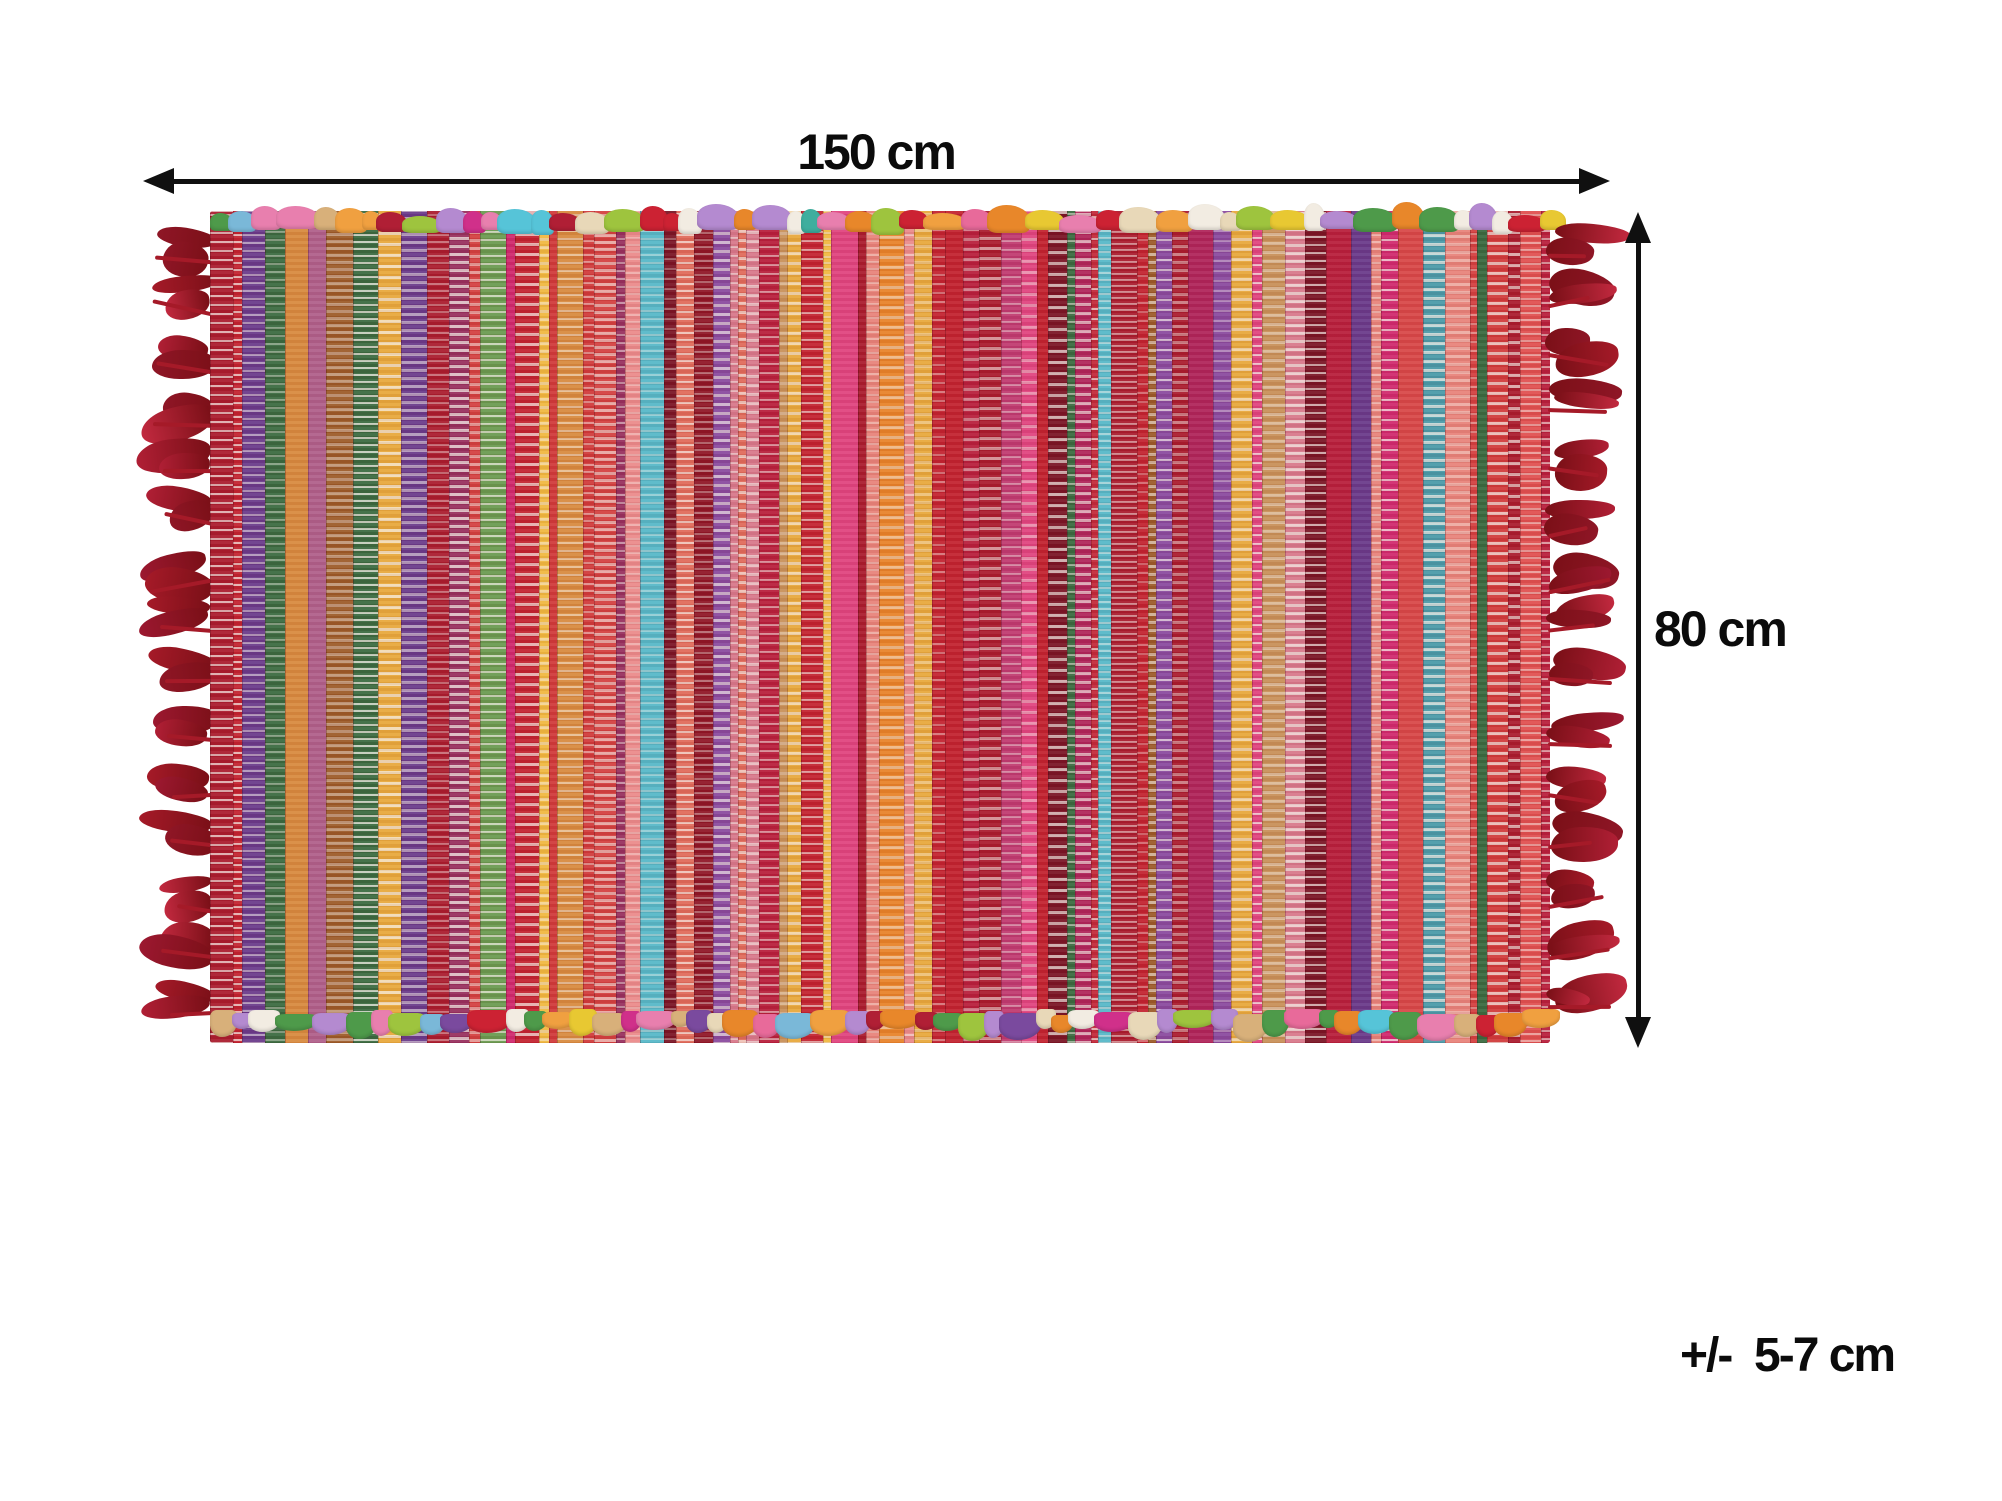  I want to click on arrowhead-down-icon, so click(1638, 1032).